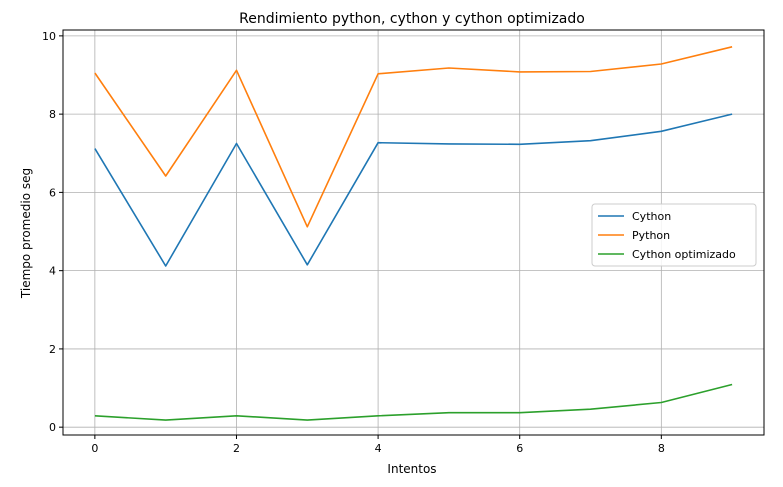  What do you see at coordinates (52, 349) in the screenshot?
I see `y-tick-label: 2` at bounding box center [52, 349].